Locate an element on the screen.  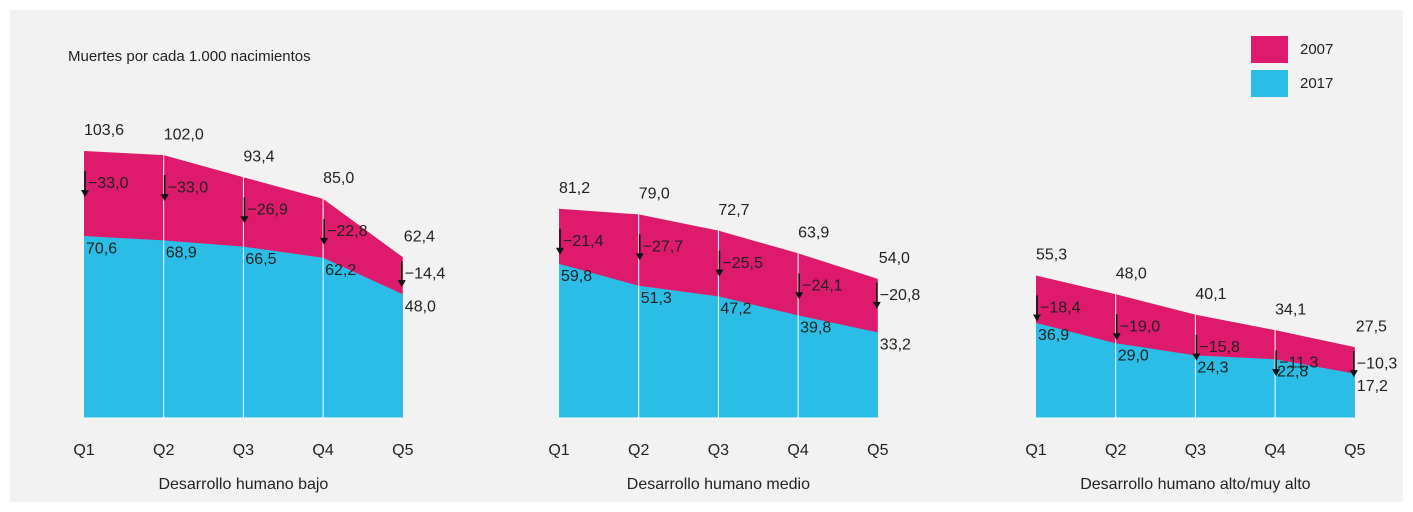
y-axis-label: Muertes por cada 1.000 nacimientos is located at coordinates (189, 56).